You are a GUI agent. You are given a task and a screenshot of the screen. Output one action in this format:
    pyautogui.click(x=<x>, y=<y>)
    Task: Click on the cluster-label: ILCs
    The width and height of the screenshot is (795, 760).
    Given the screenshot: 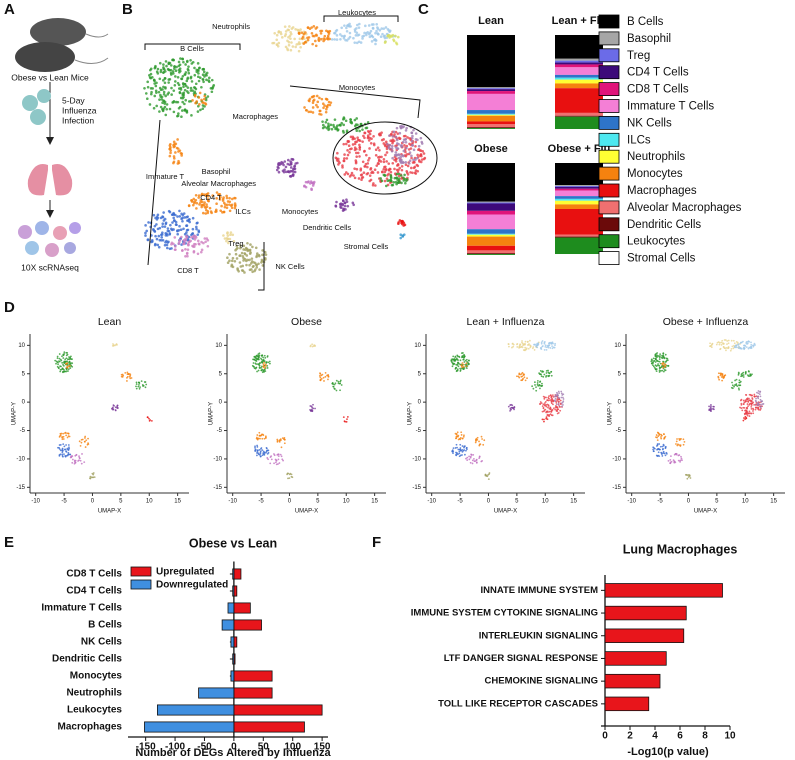 What is the action you would take?
    pyautogui.click(x=243, y=211)
    